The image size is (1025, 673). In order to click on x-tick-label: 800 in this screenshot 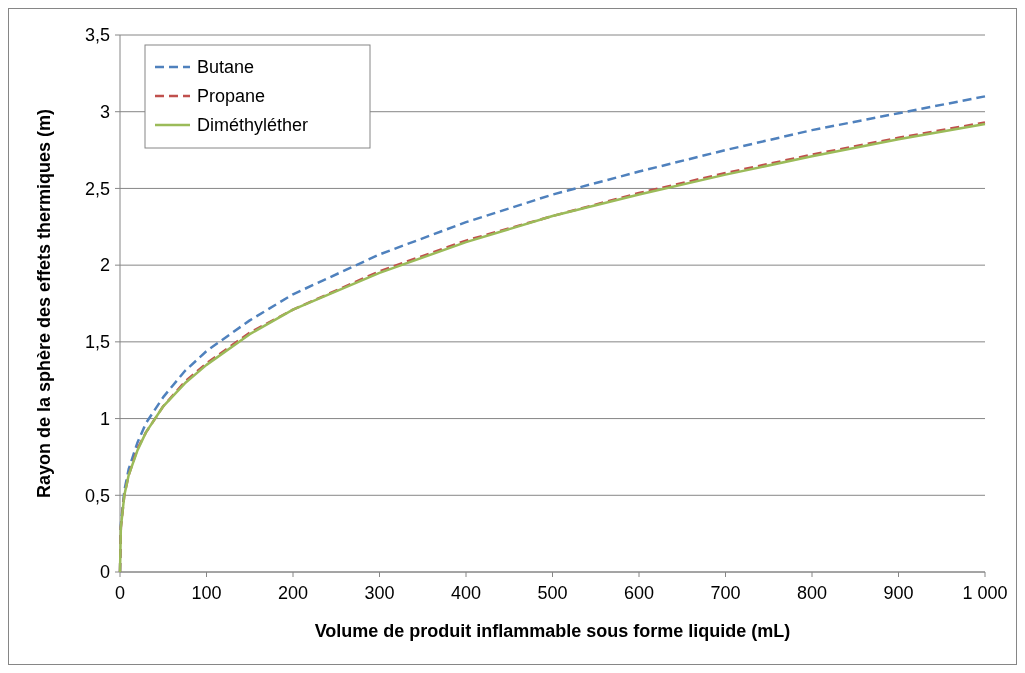, I will do `click(812, 593)`.